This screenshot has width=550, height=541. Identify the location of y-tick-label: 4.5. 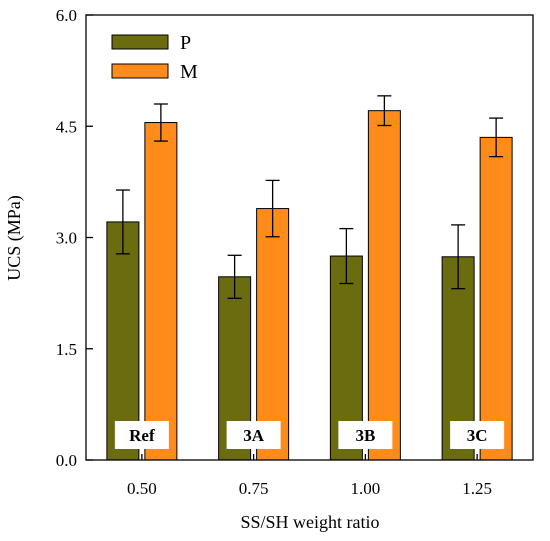
(66, 126).